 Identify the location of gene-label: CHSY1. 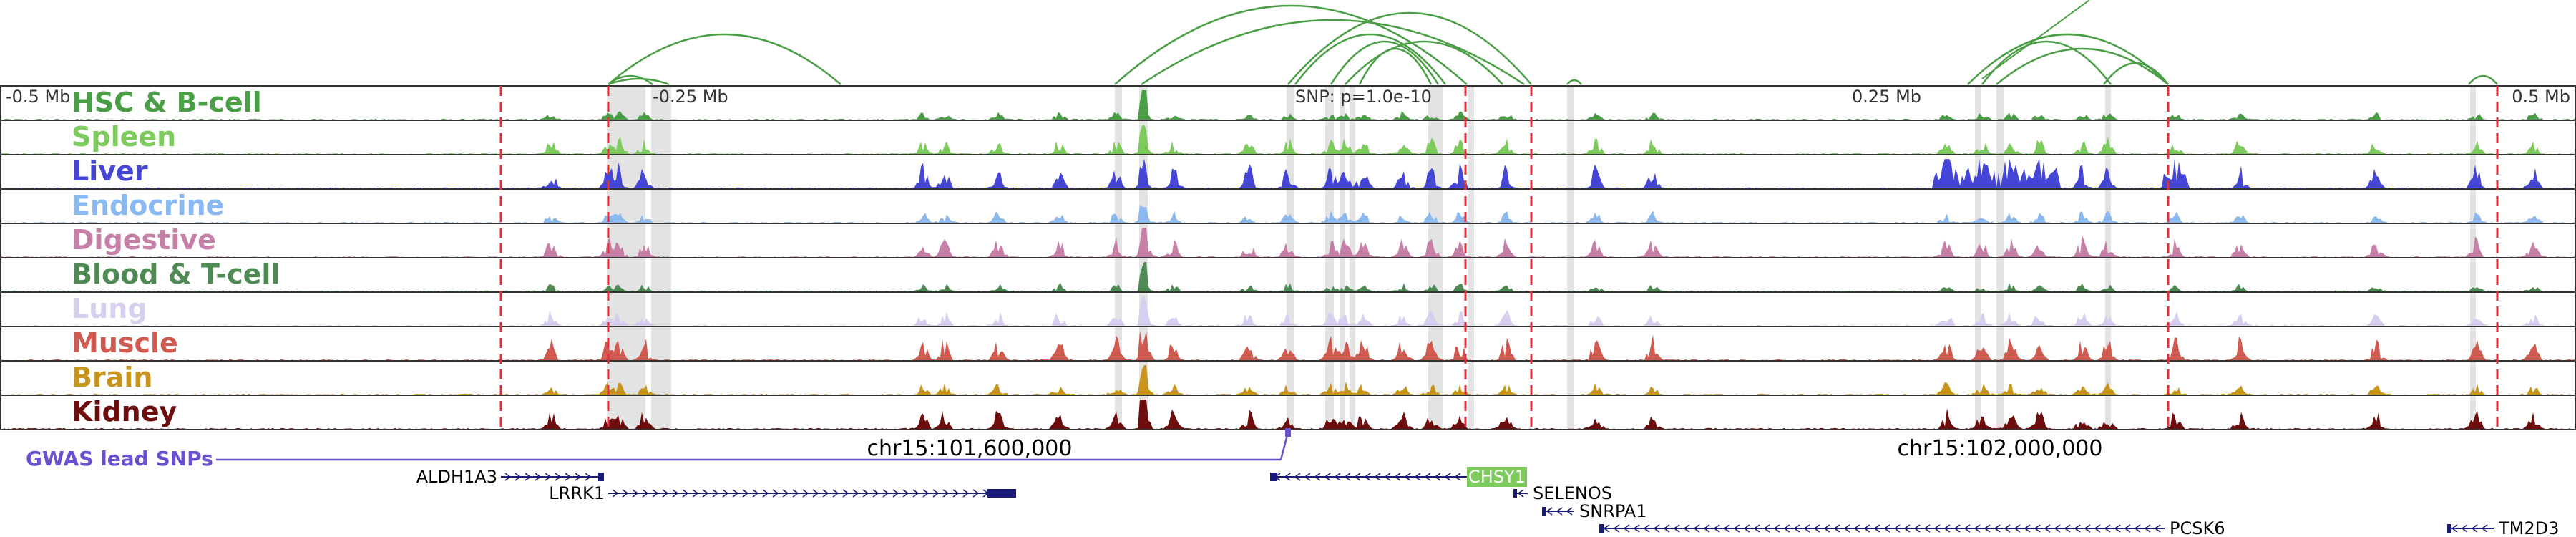
(1497, 477).